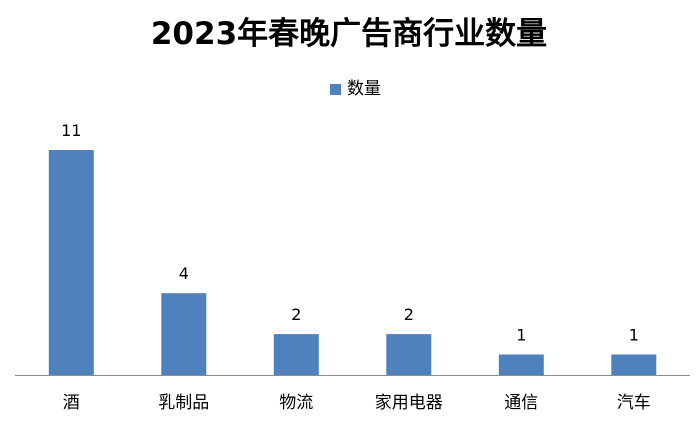 The height and width of the screenshot is (425, 698). What do you see at coordinates (634, 403) in the screenshot?
I see `x-tick-label-5: 汽车` at bounding box center [634, 403].